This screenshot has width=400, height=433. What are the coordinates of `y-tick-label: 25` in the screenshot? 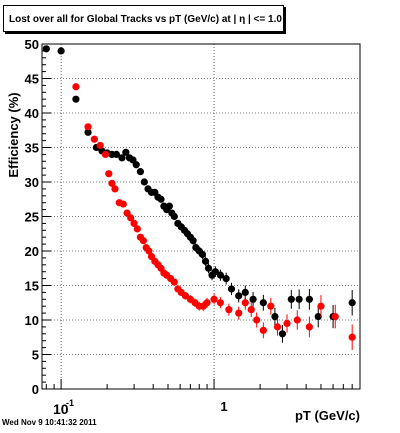 It's located at (32, 217).